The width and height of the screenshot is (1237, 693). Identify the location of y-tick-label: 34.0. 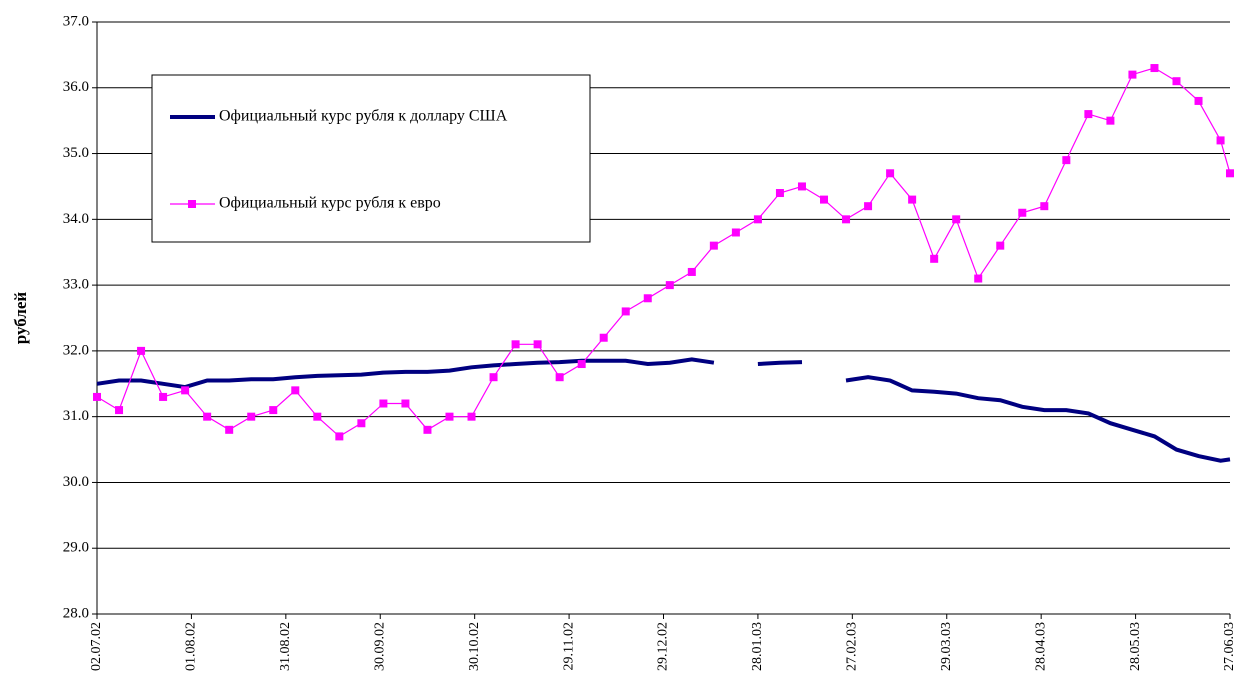
(76, 219).